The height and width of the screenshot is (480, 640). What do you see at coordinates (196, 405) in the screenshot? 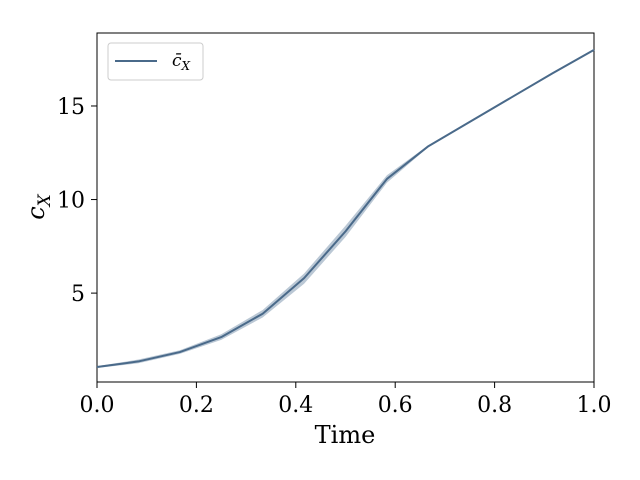
I see `x-tick-label: 0.2` at bounding box center [196, 405].